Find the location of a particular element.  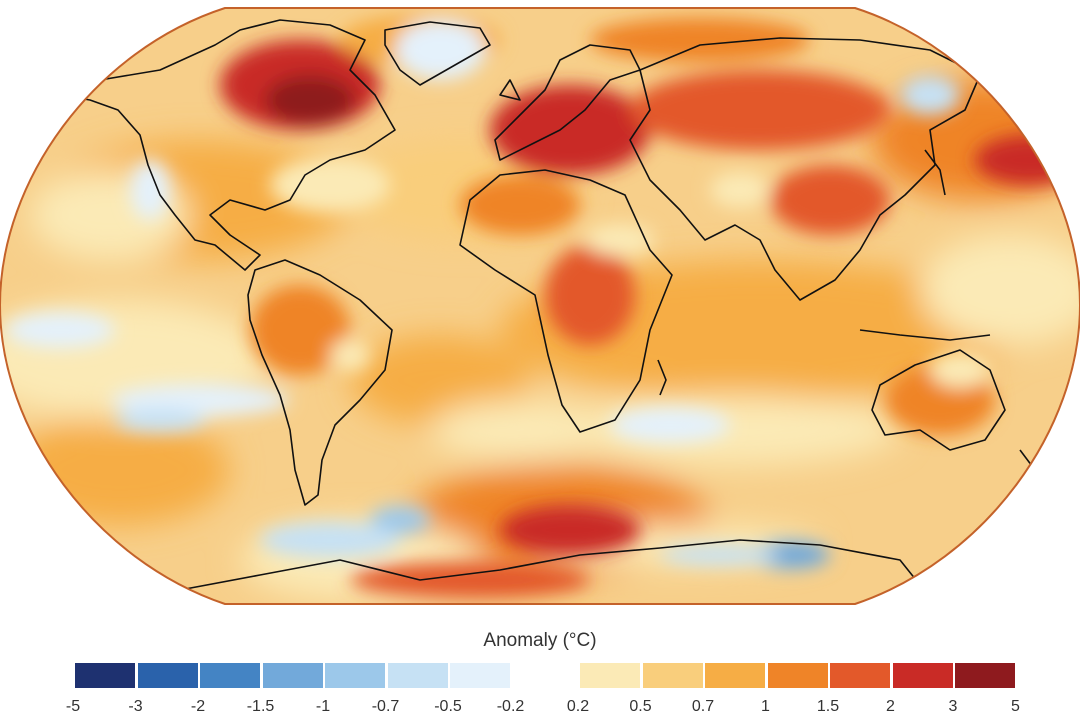

north-america-coast is located at coordinates (227, 145).